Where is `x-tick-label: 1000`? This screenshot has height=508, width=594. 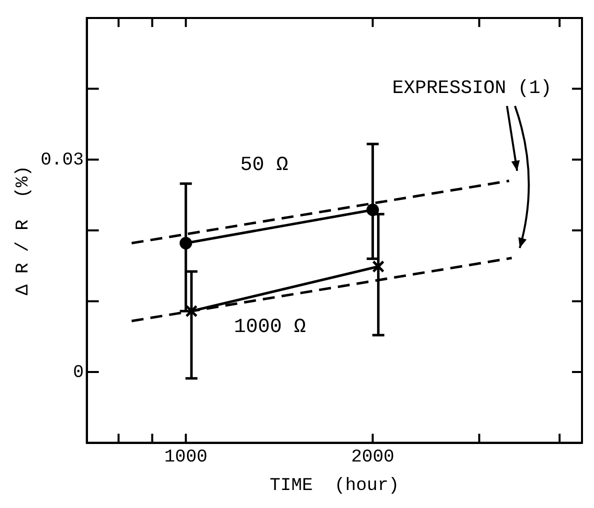
x-tick-label: 1000 is located at coordinates (186, 457).